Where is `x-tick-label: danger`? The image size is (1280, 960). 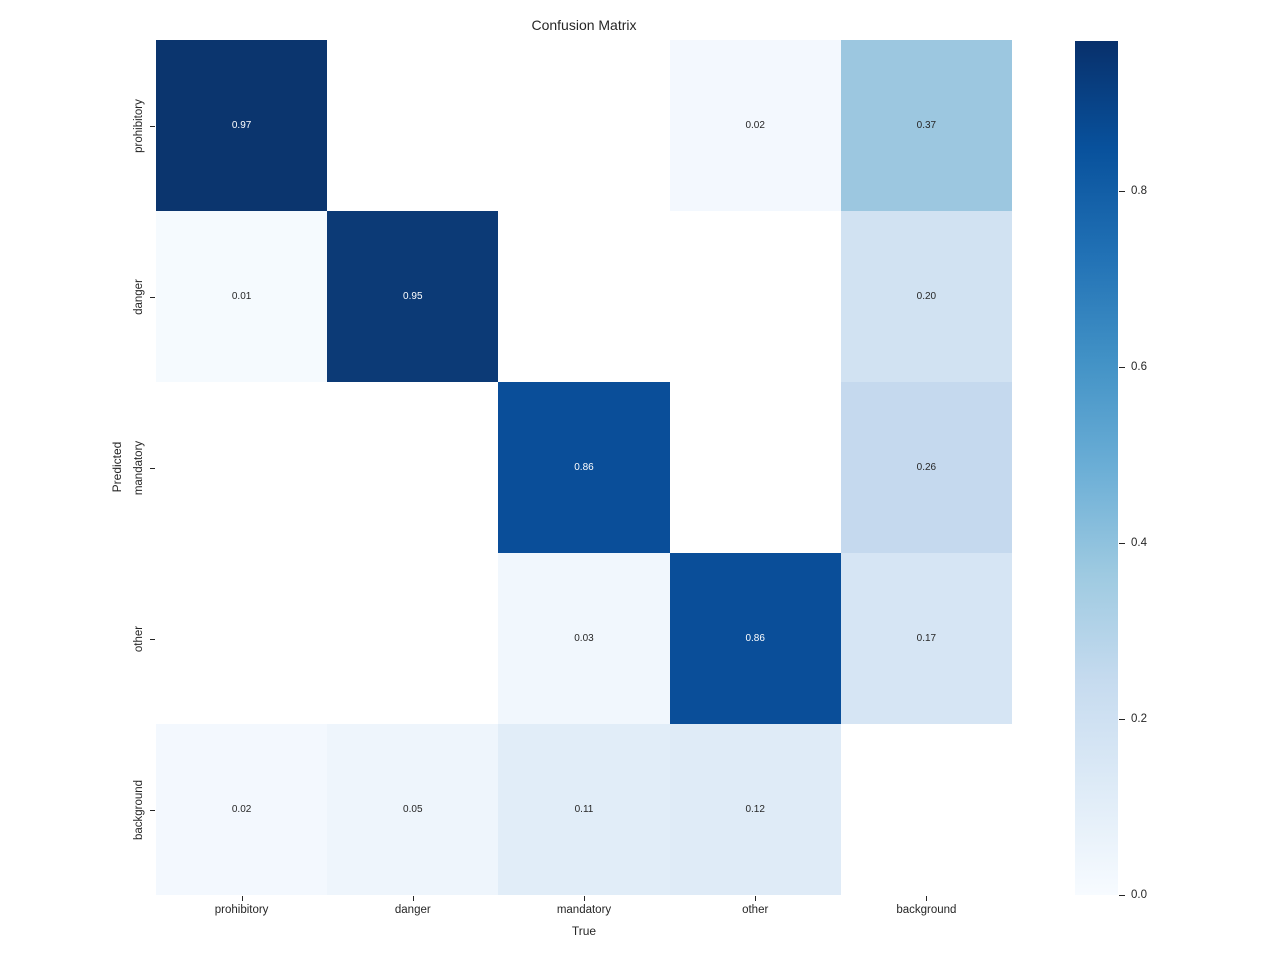 x-tick-label: danger is located at coordinates (412, 910).